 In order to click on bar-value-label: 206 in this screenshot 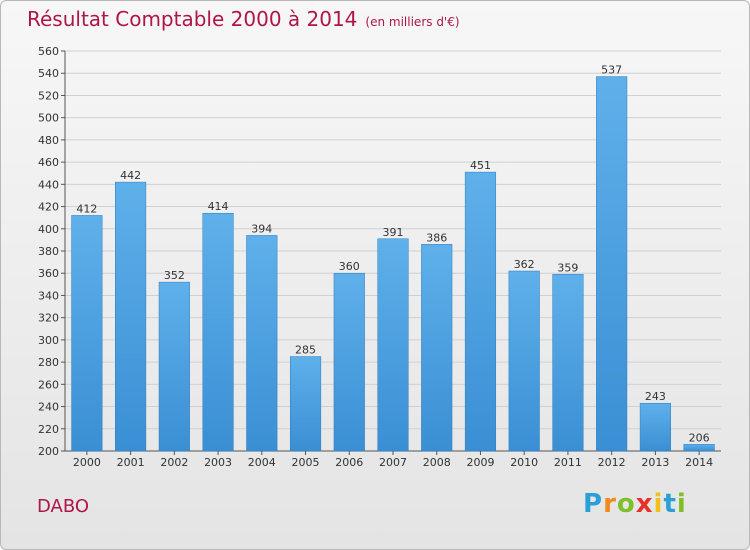, I will do `click(699, 437)`.